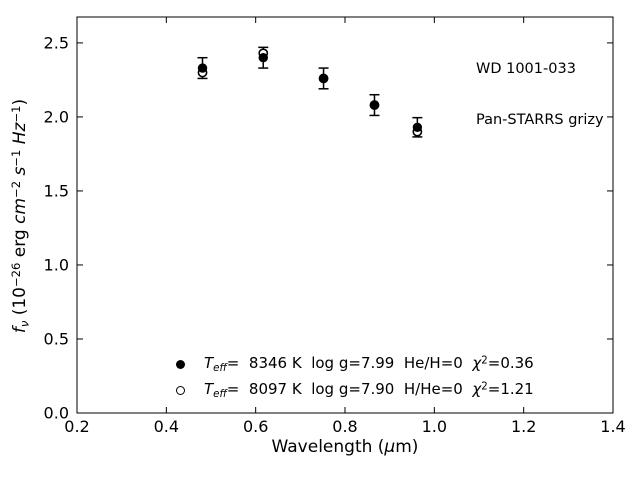 The width and height of the screenshot is (640, 480). I want to click on ylabel-f: f, so click(20, 330).